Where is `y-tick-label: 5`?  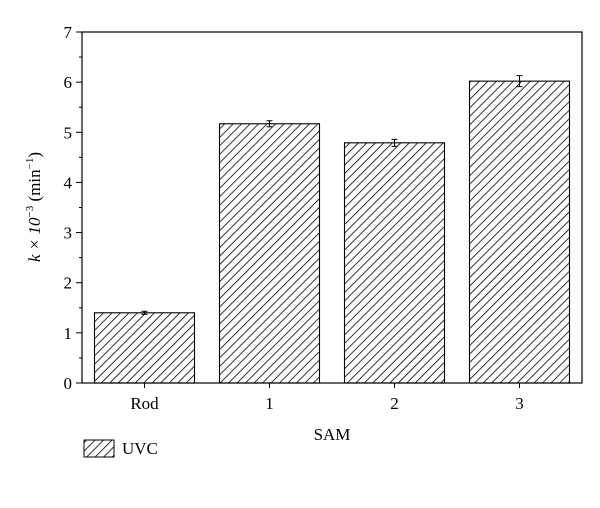
y-tick-label: 5 is located at coordinates (68, 132).